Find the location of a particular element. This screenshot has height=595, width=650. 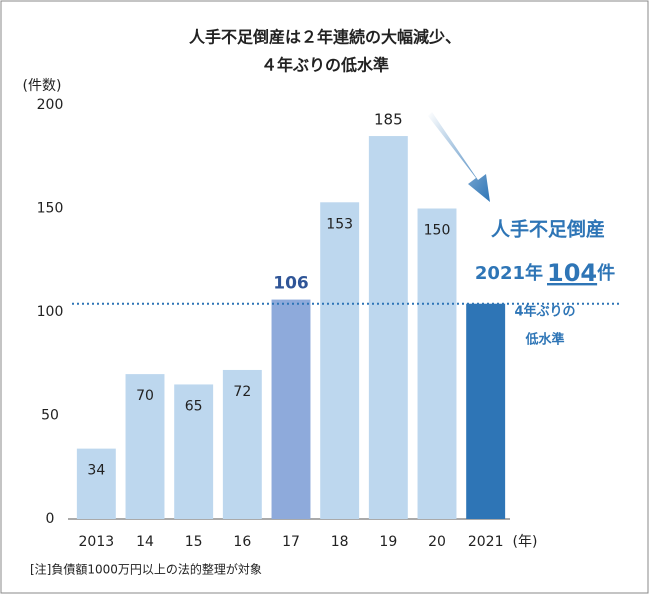

y-axis-label: (件数) is located at coordinates (42, 86).